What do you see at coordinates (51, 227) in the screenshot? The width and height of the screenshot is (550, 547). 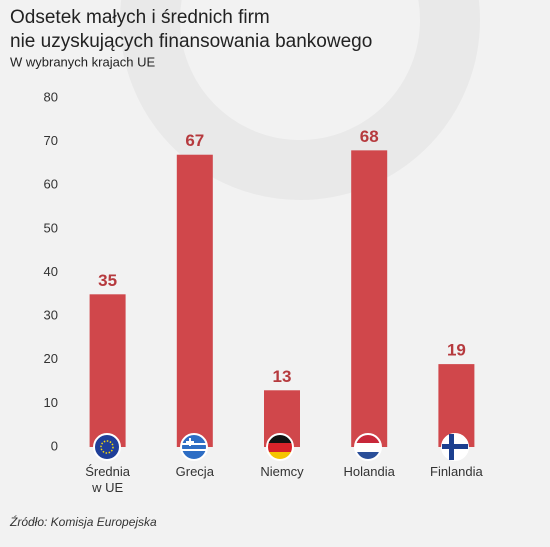 I see `y-tick-label: 50` at bounding box center [51, 227].